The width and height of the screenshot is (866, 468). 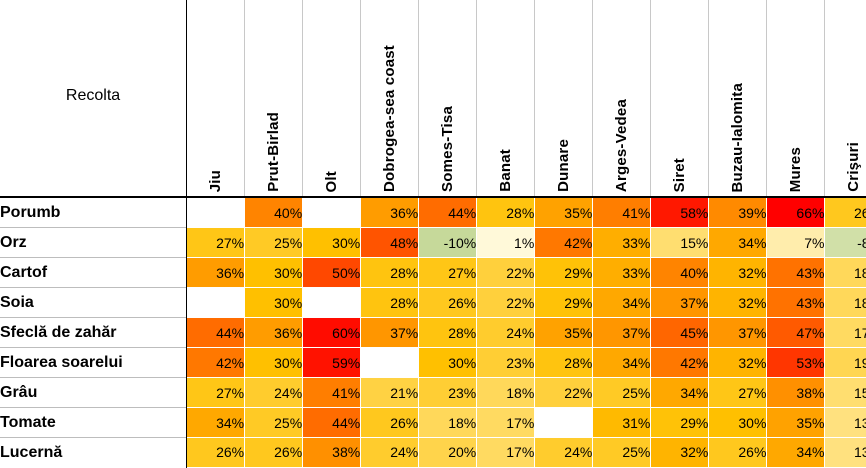 I want to click on column-header-label: Prut-Birlad, so click(x=274, y=152).